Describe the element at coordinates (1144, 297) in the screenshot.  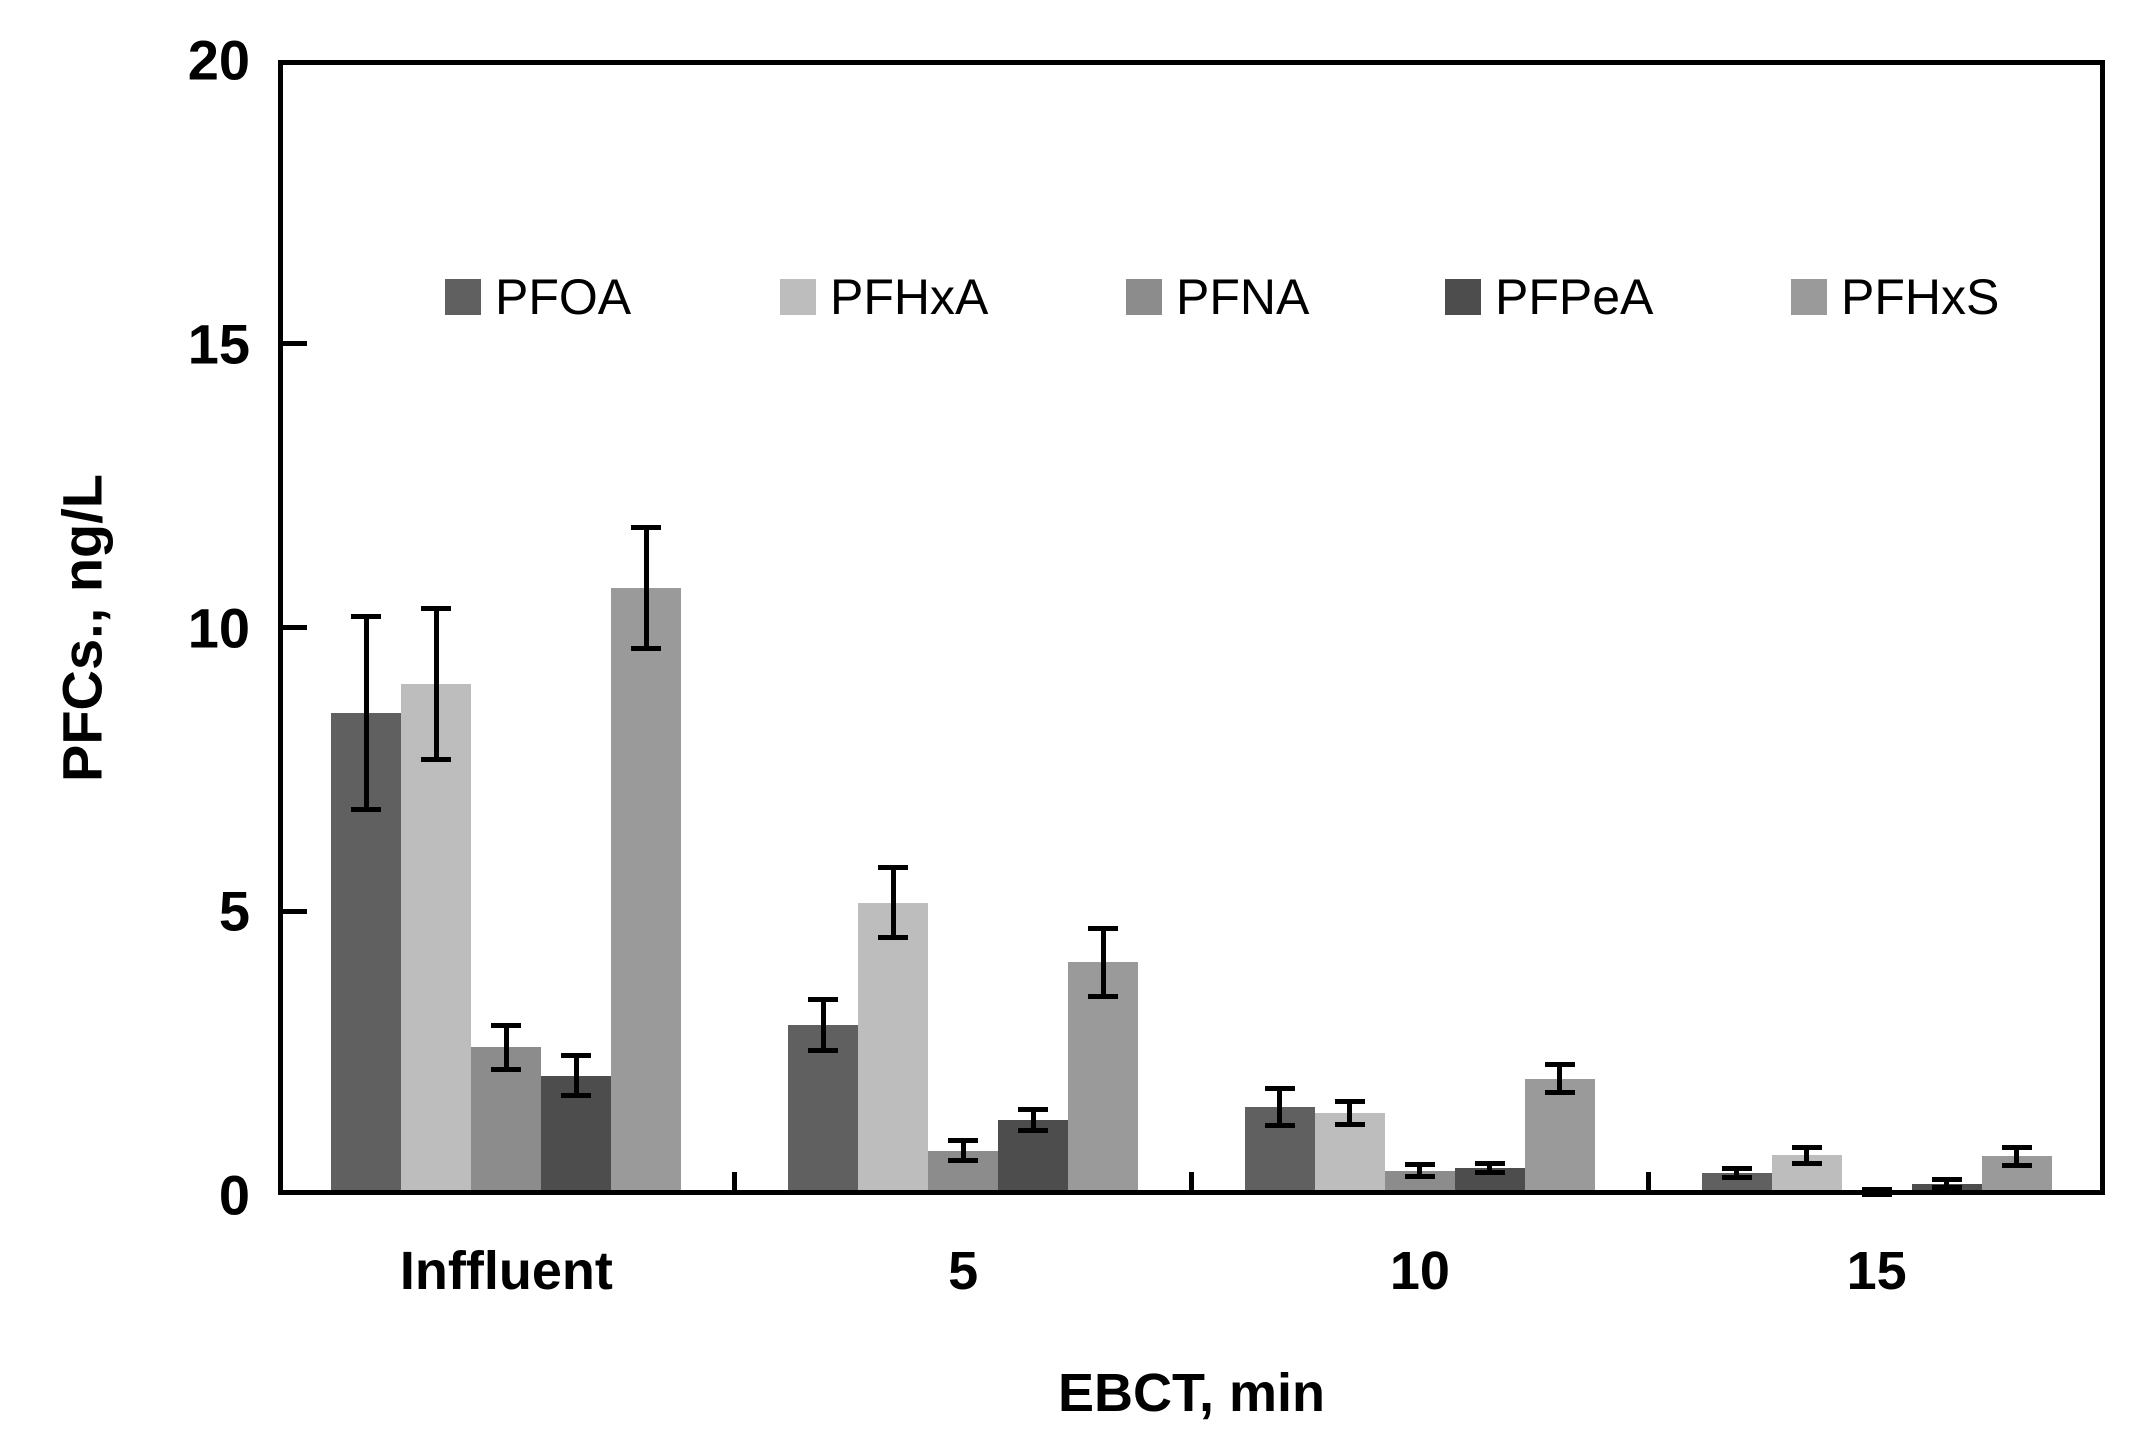
I see `legend-swatch-PFNA` at that location.